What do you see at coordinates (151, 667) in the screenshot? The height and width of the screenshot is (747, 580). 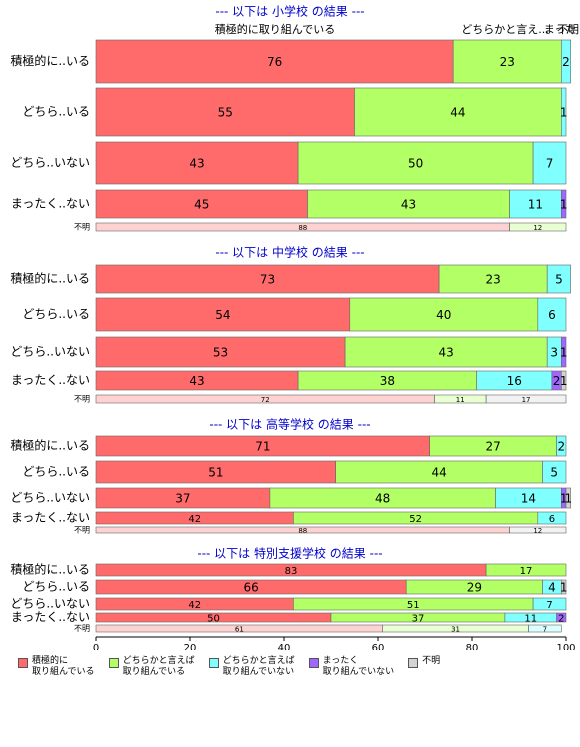 I see `legend-item: どちらかと言えば 取り組んでいる` at bounding box center [151, 667].